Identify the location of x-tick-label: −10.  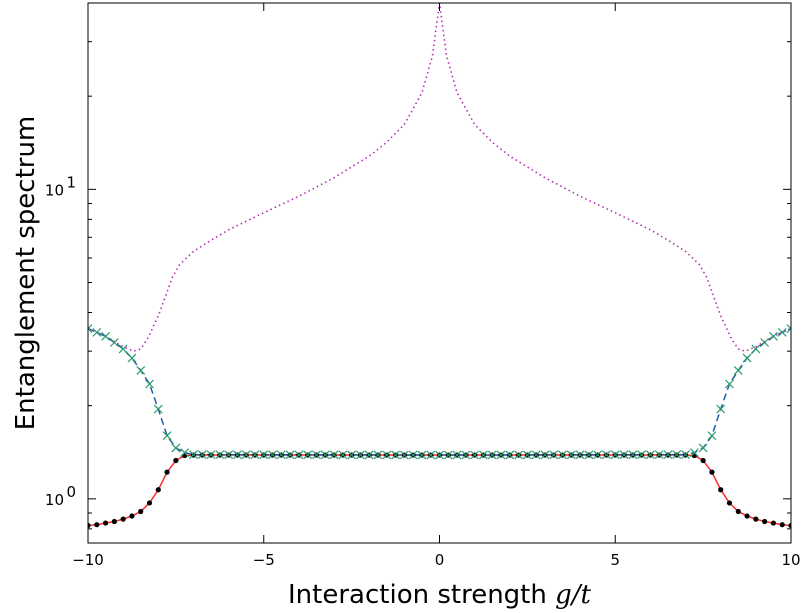
(88, 560).